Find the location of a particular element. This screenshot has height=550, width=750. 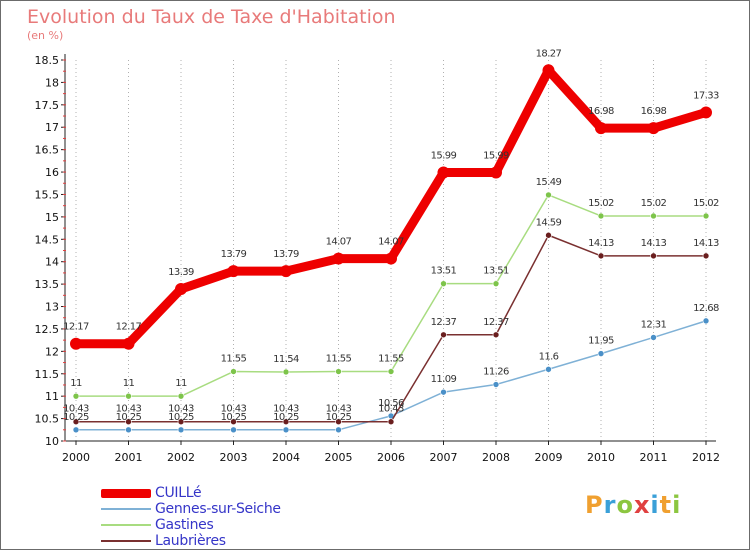

x-tick-label: 2010 is located at coordinates (601, 457).